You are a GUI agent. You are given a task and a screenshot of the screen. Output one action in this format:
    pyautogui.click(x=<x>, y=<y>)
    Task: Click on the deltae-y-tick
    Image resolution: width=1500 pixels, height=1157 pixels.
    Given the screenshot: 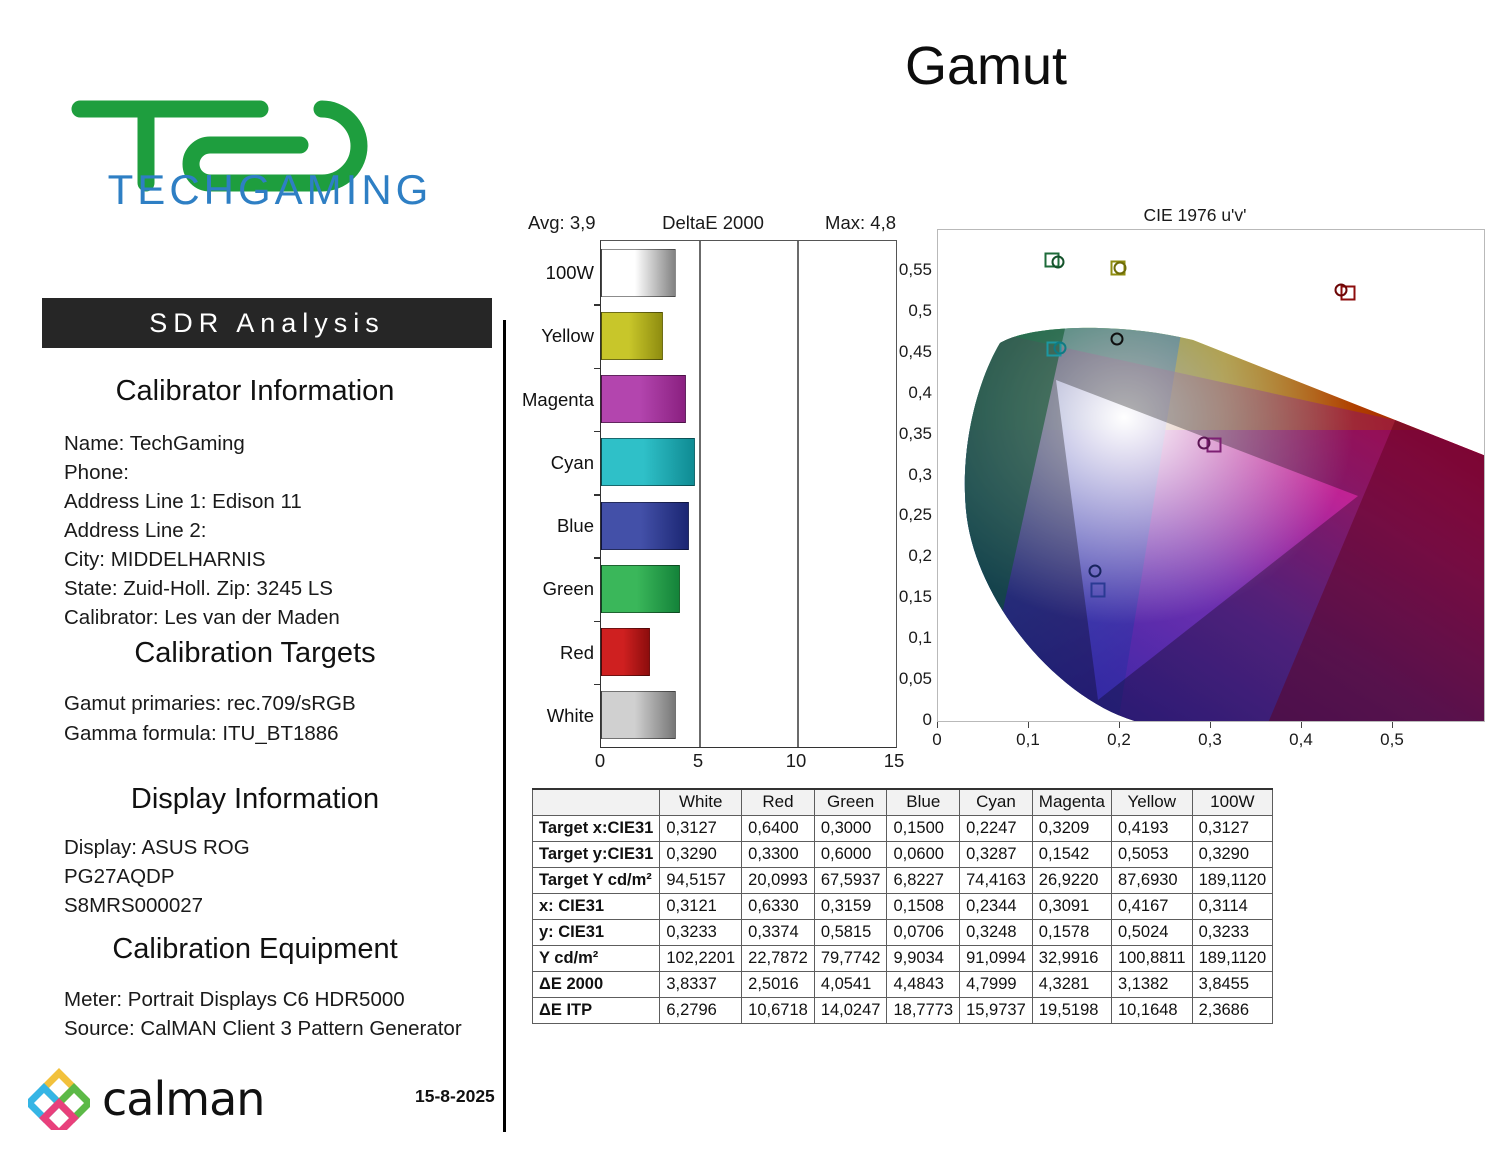 What is the action you would take?
    pyautogui.click(x=597, y=431)
    